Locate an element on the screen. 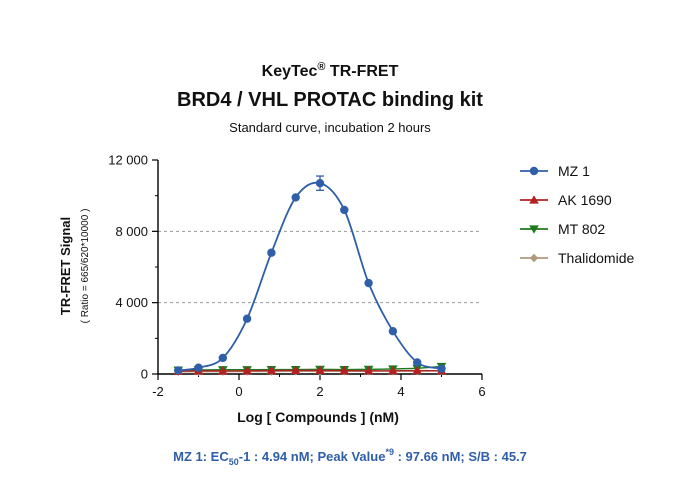  y-tick-label: 8 000 is located at coordinates (131, 231).